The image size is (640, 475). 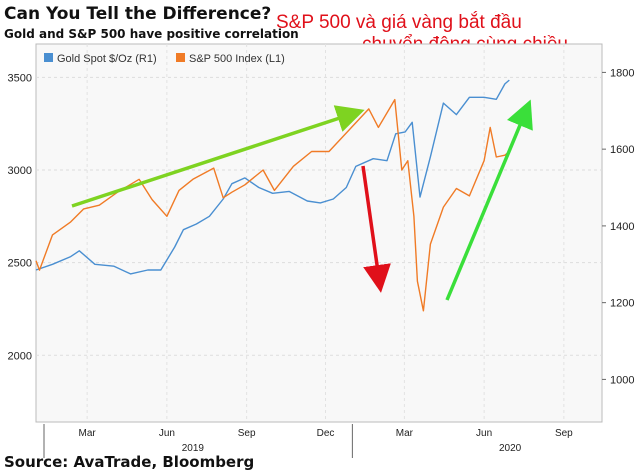 What do you see at coordinates (164, 59) in the screenshot?
I see `legend: Gold Spot $/Oz (R1) S&P 500 Index (L1)` at bounding box center [164, 59].